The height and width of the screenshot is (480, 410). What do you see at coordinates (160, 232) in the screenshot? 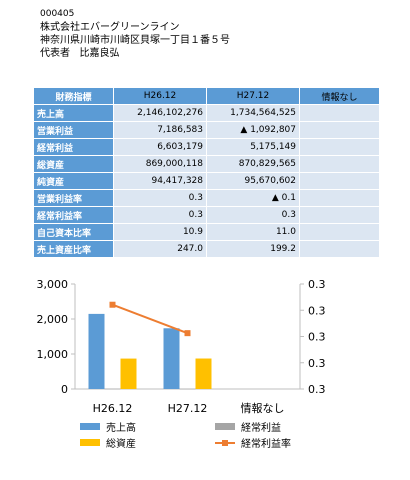
I see `row-value-h26: 10.9` at bounding box center [160, 232].